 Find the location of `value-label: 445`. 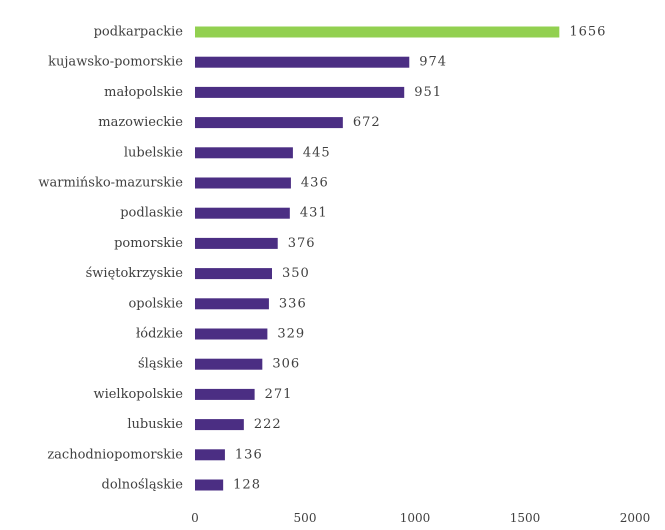

value-label: 445 is located at coordinates (317, 152).